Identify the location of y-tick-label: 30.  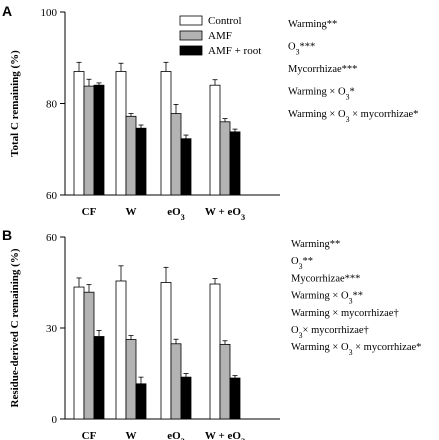
(52, 329).